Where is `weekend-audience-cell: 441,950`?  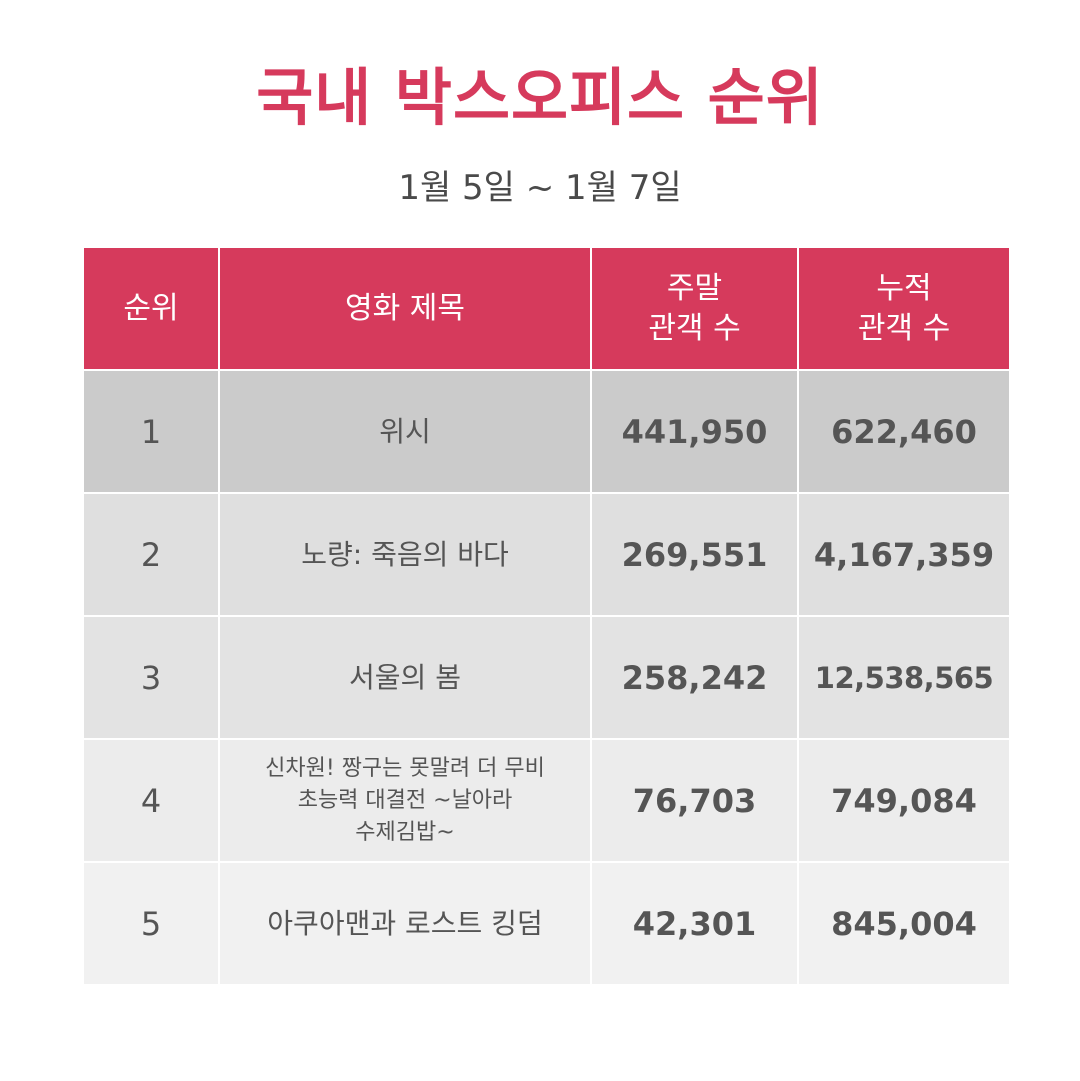
weekend-audience-cell: 441,950 is located at coordinates (694, 432).